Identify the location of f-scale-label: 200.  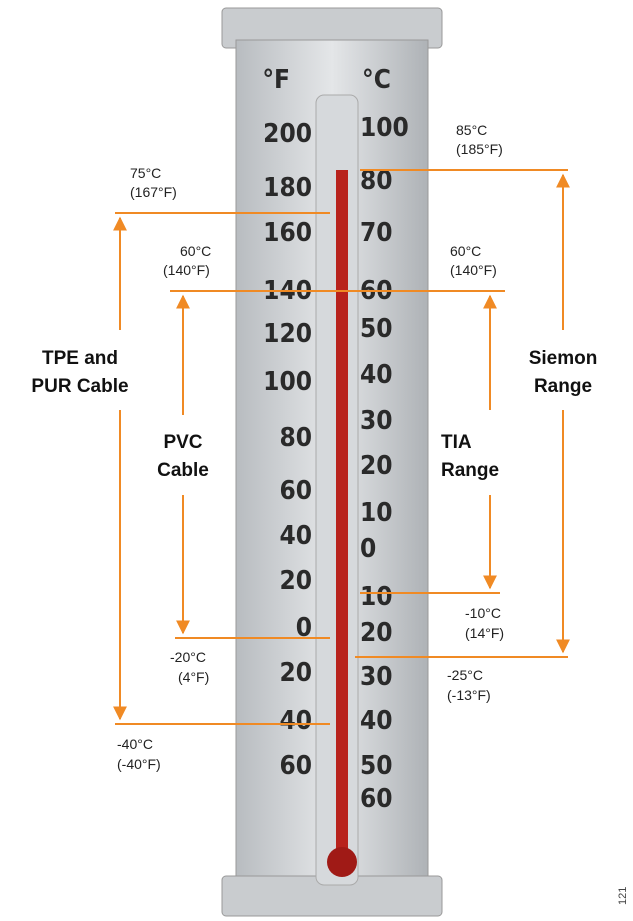
(287, 134).